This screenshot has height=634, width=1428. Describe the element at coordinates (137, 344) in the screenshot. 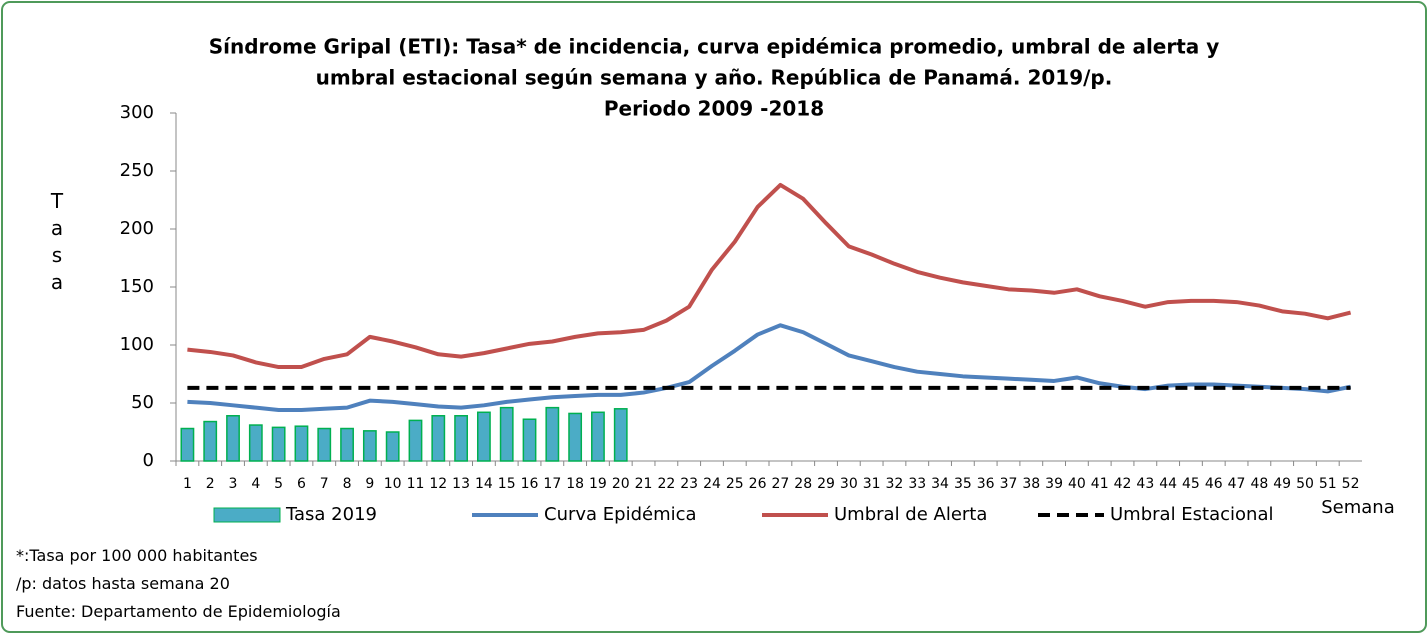

I see `y-tick-label: 100` at that location.